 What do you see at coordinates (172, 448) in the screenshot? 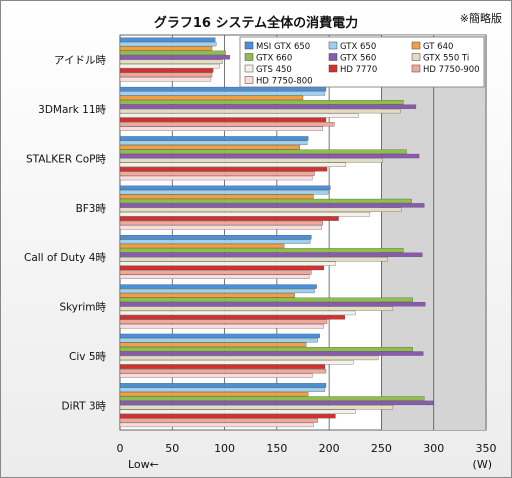
I see `x-tick-1: 50` at bounding box center [172, 448].